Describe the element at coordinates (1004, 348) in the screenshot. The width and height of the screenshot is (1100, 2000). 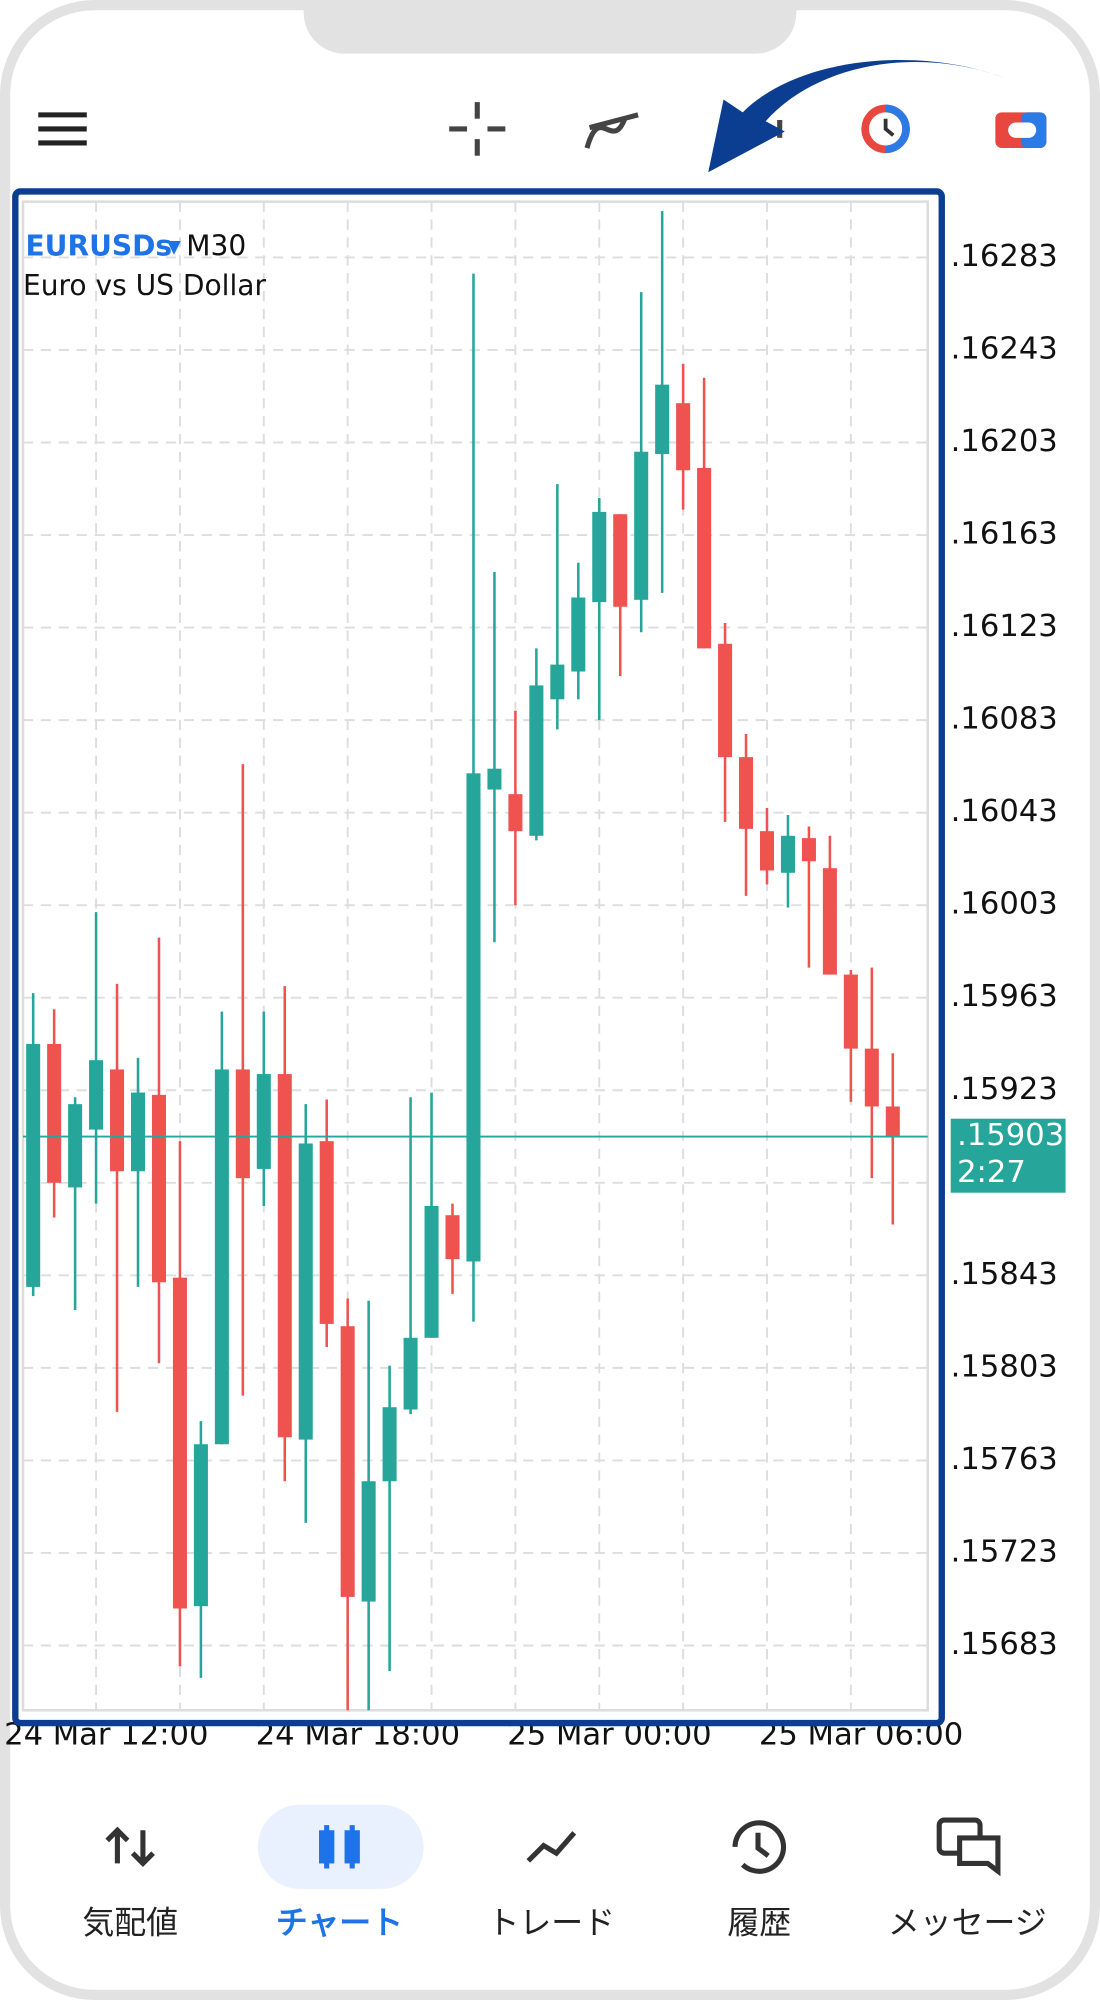
I see `y-tick-label: .16243` at that location.